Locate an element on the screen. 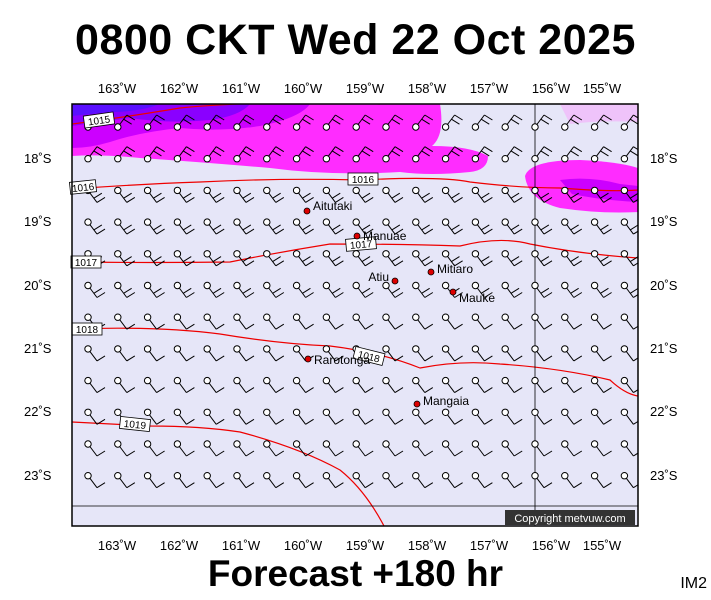  place-mauke: Mauke is located at coordinates (472, 296).